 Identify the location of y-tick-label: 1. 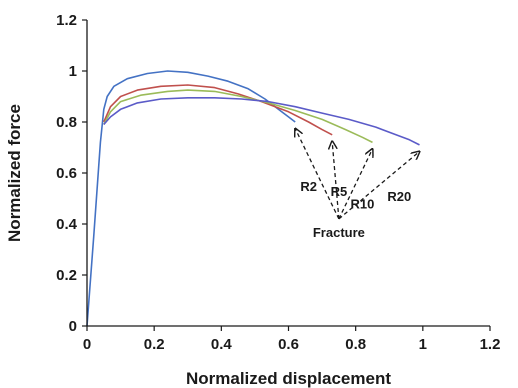
(73, 71).